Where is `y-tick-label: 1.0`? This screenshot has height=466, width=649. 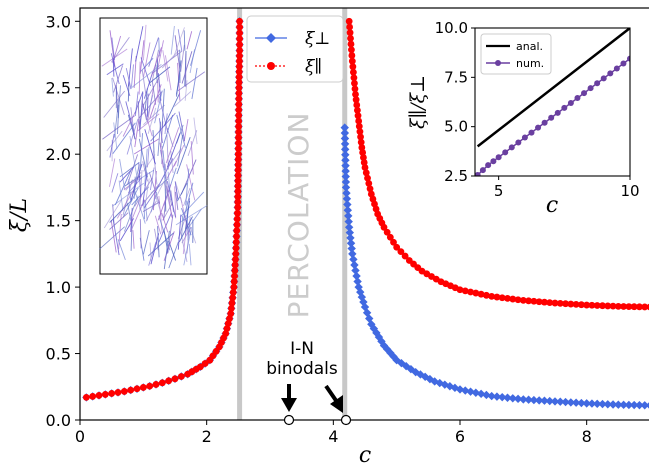
y-tick-label: 1.0 is located at coordinates (58, 287).